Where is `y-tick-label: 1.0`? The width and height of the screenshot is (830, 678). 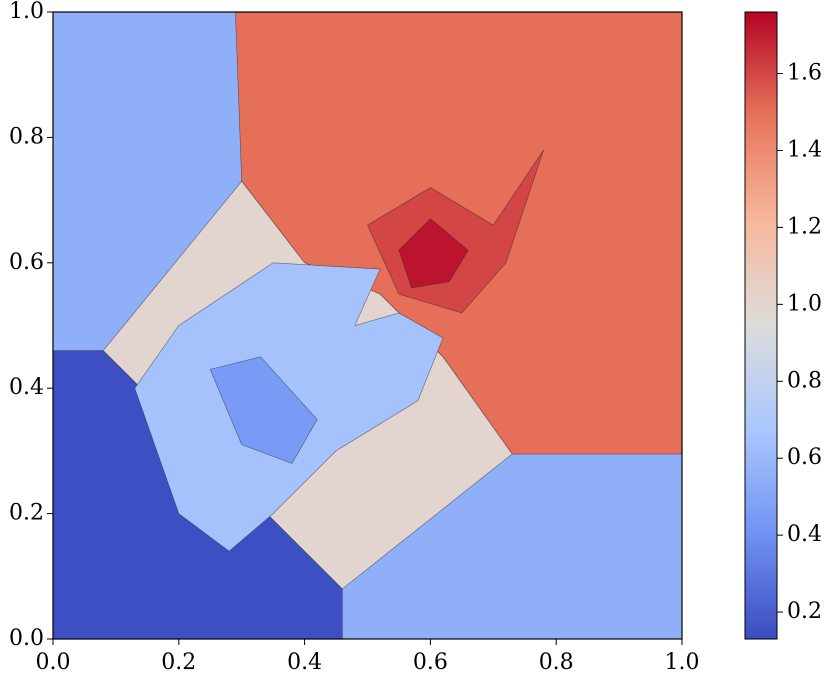
y-tick-label: 1.0 is located at coordinates (26, 12).